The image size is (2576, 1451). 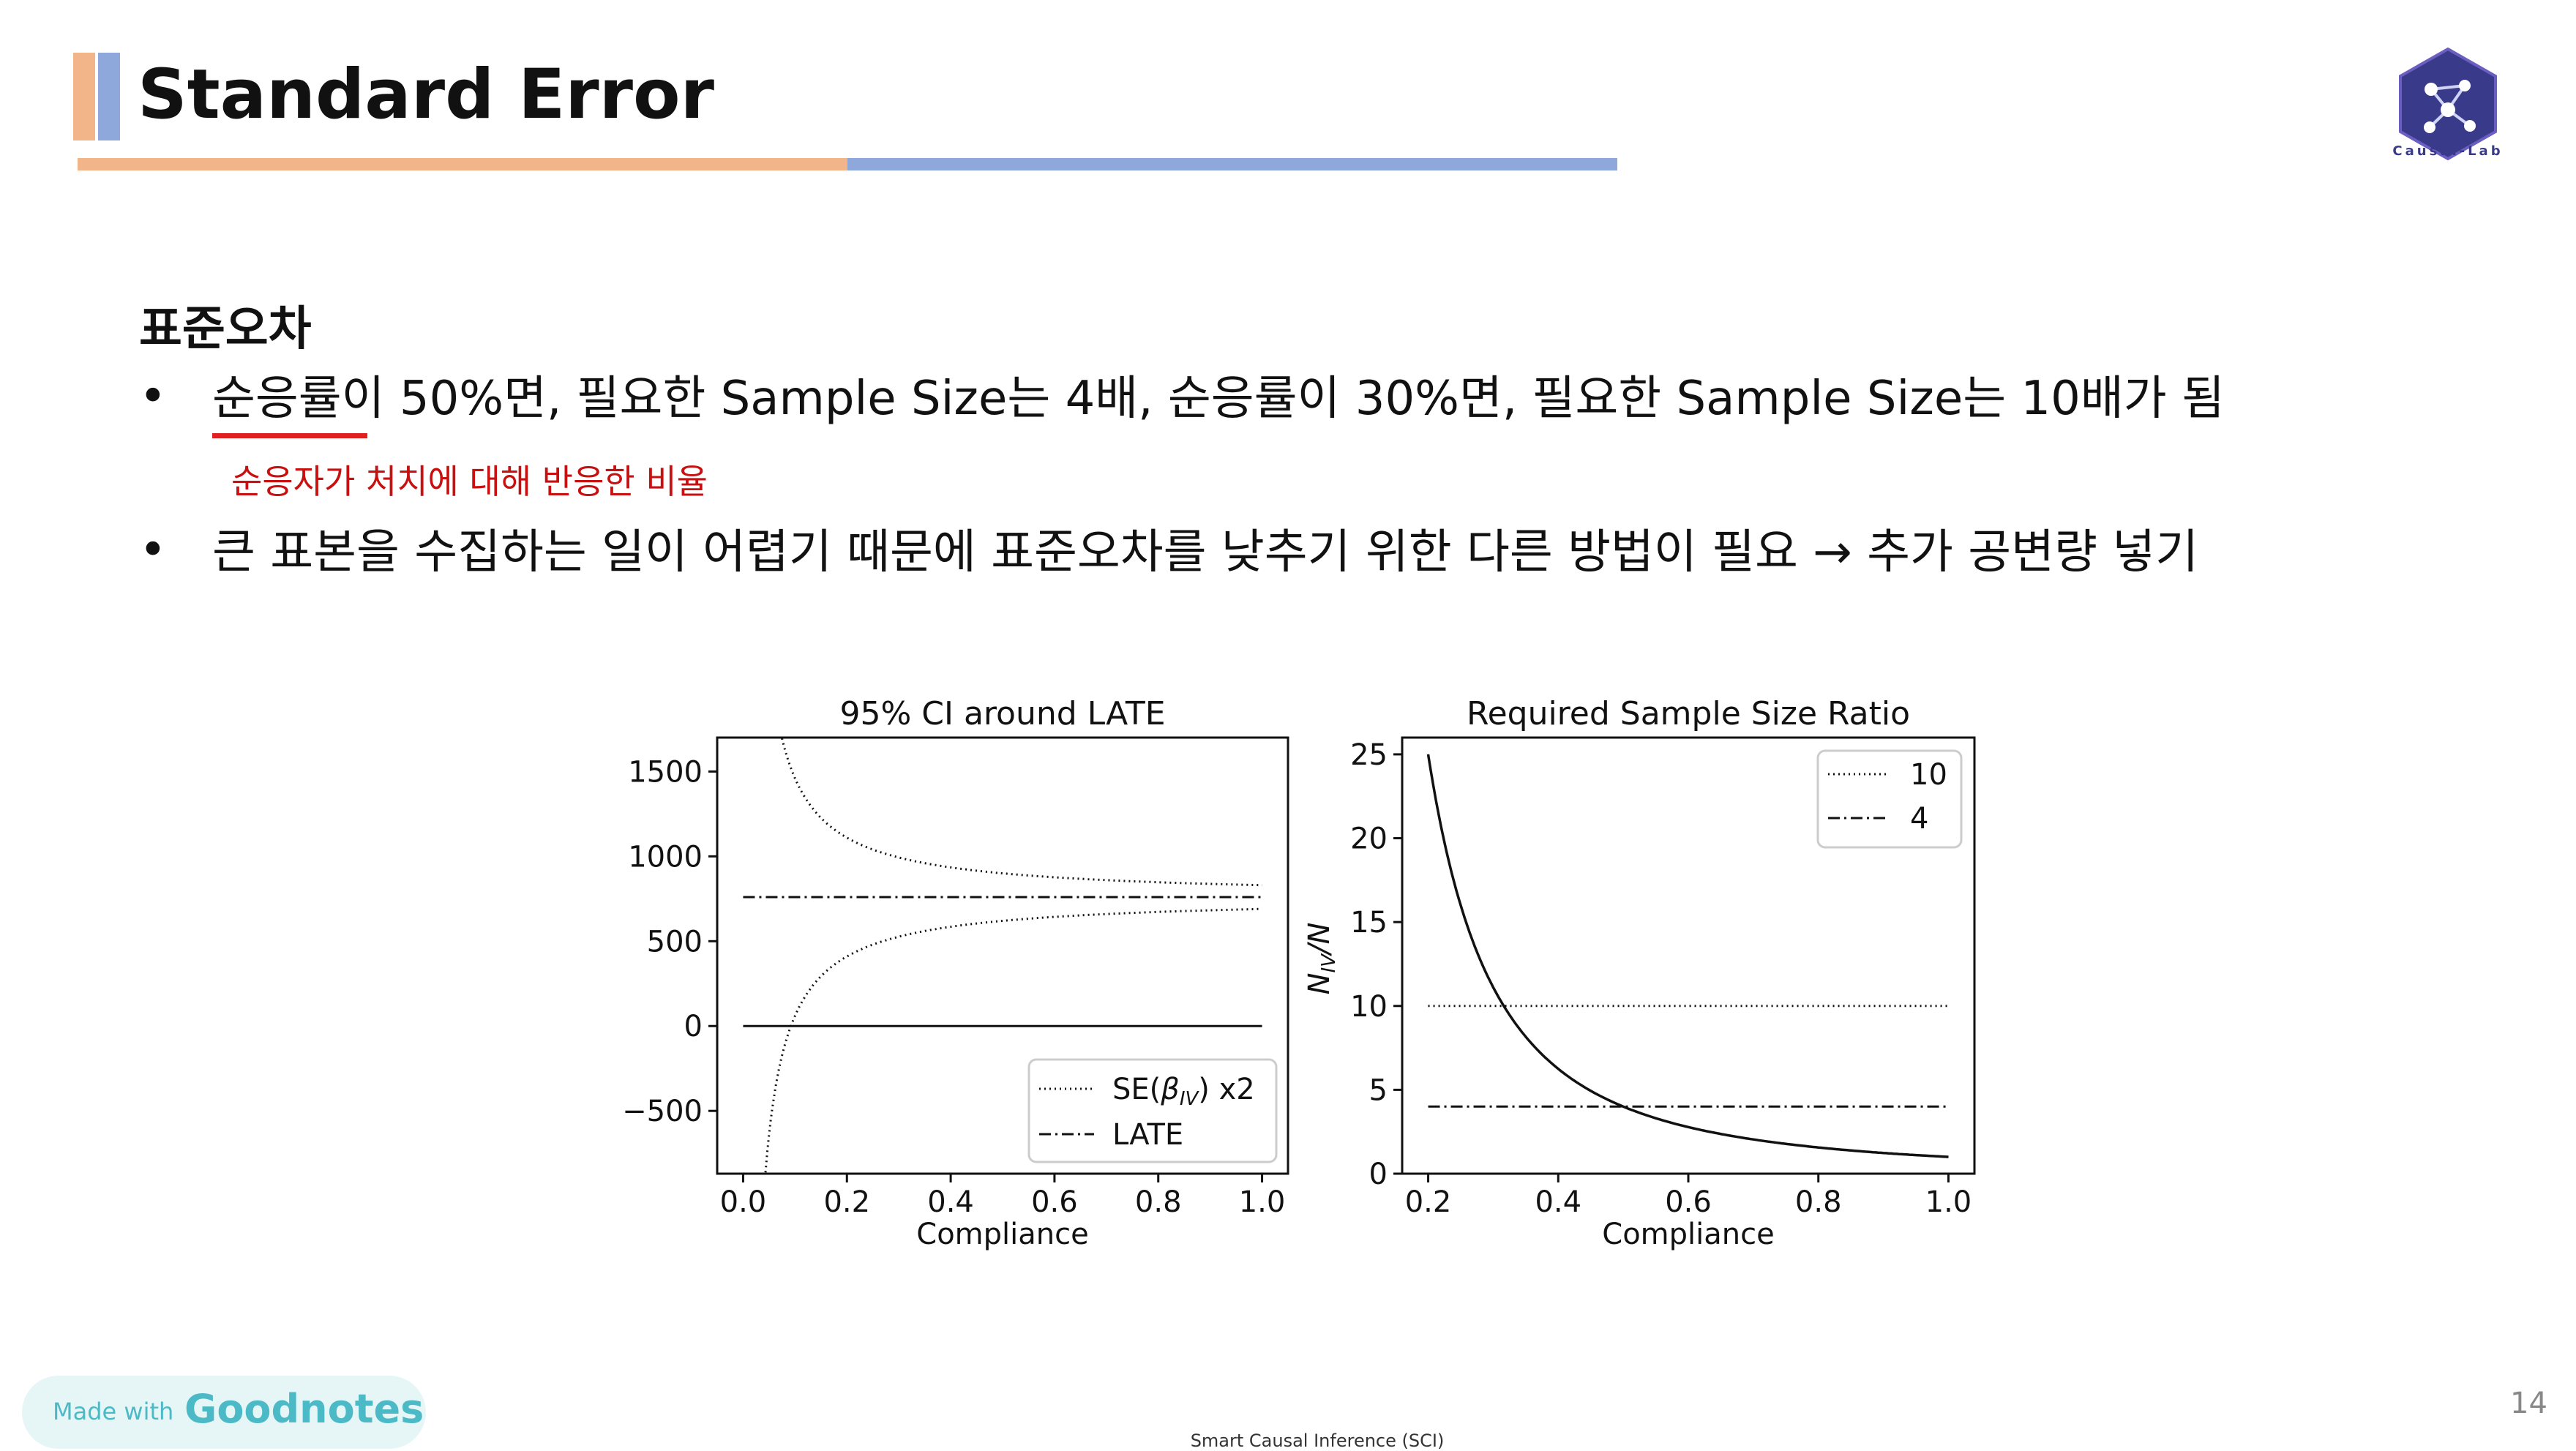 I want to click on handwritten-note: 순응자가 처치에 대해 반응한 비율, so click(x=469, y=482).